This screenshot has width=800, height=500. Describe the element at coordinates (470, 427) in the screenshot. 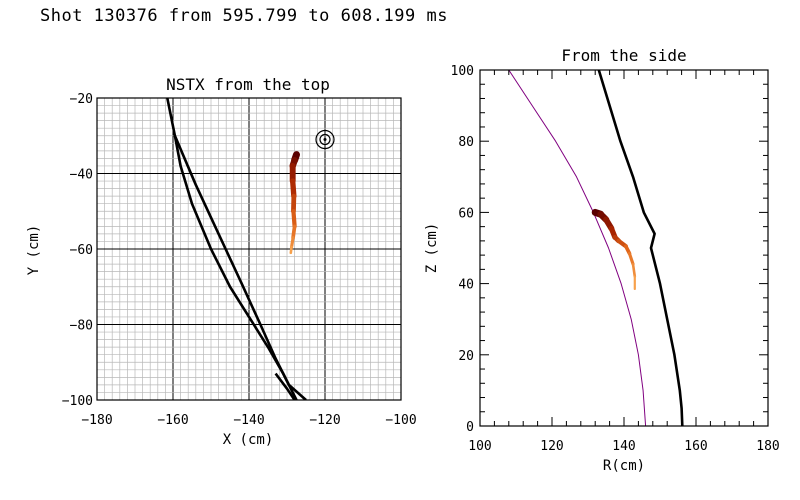

I see `y-tick-label: 0` at that location.